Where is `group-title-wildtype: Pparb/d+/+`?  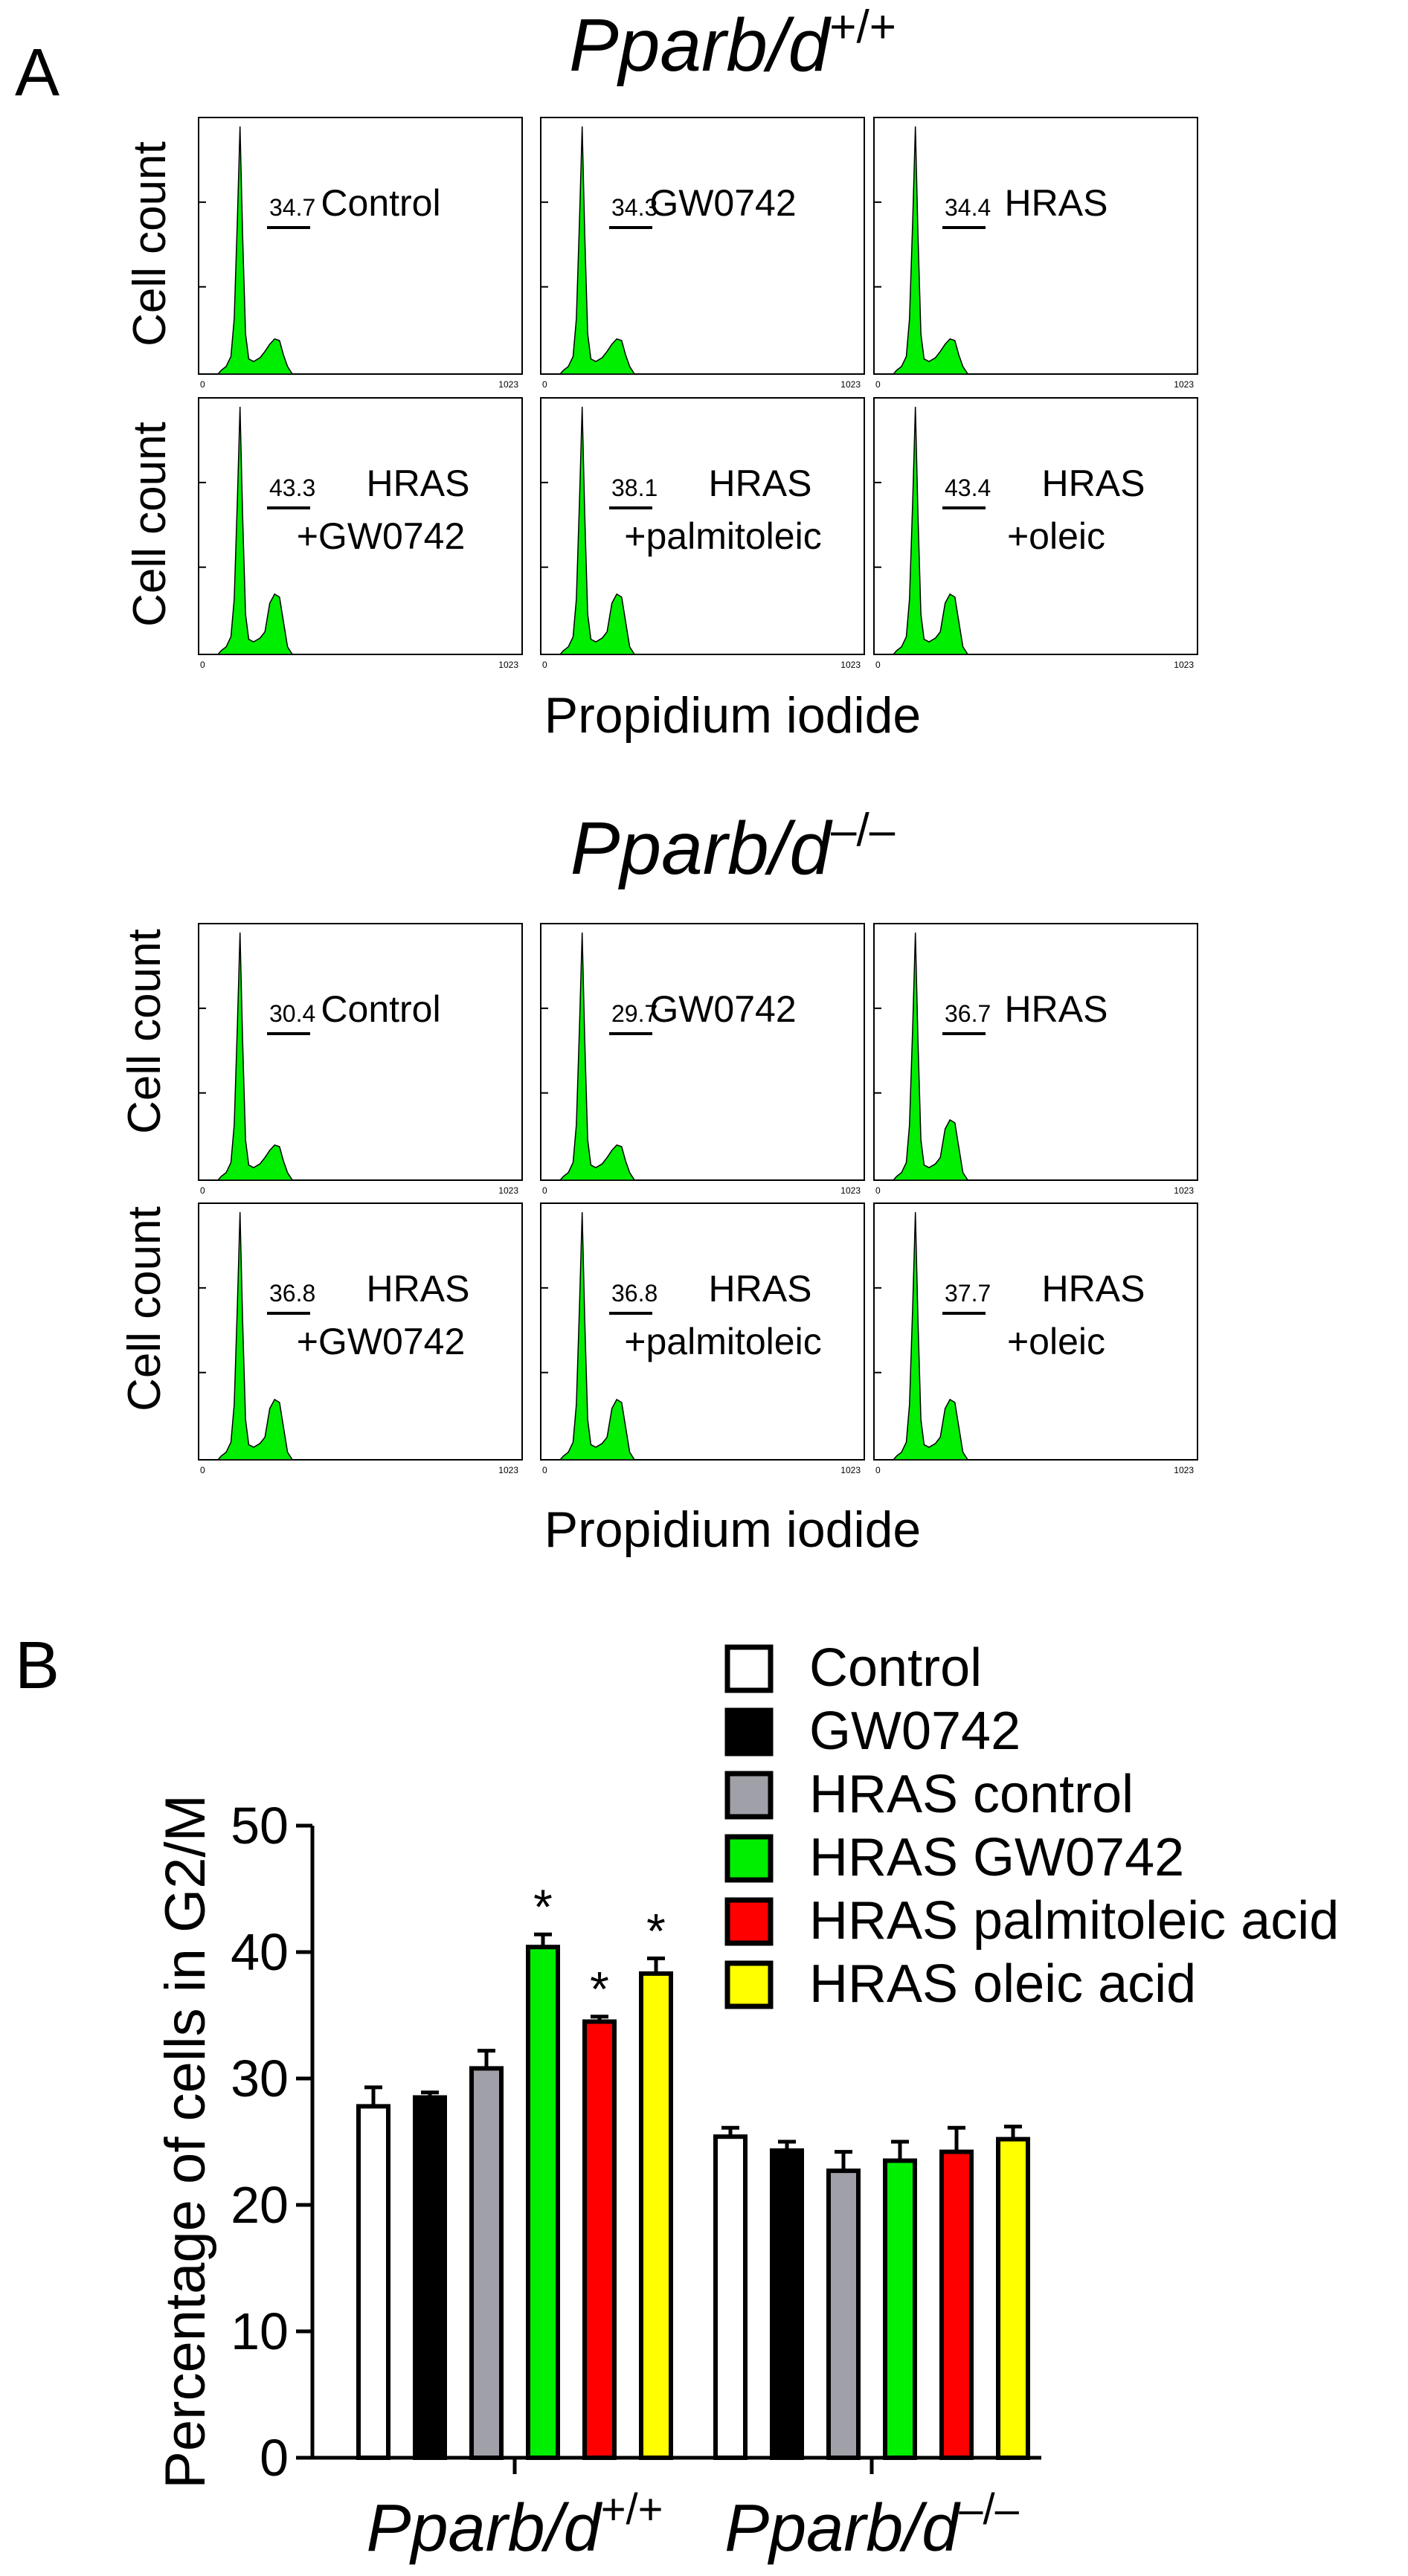
group-title-wildtype: Pparb/d+/+ is located at coordinates (732, 44).